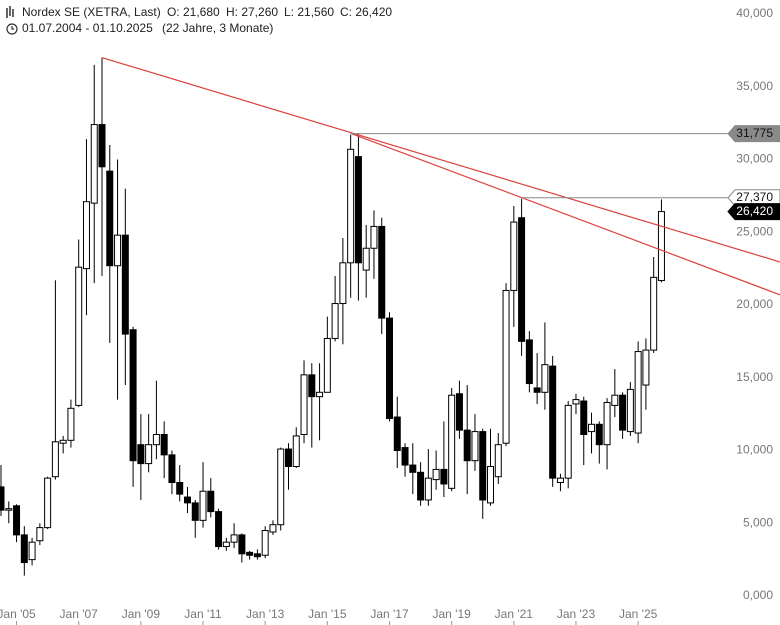  I want to click on clock-icon, so click(12, 29).